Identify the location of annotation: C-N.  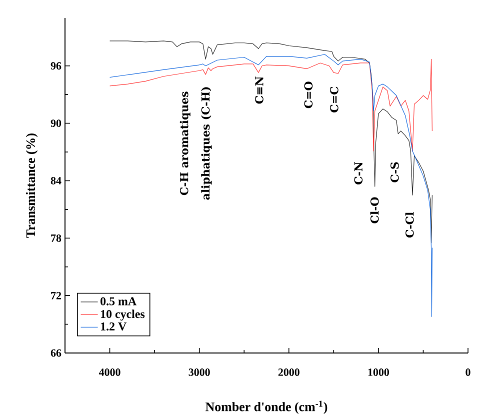
(358, 173).